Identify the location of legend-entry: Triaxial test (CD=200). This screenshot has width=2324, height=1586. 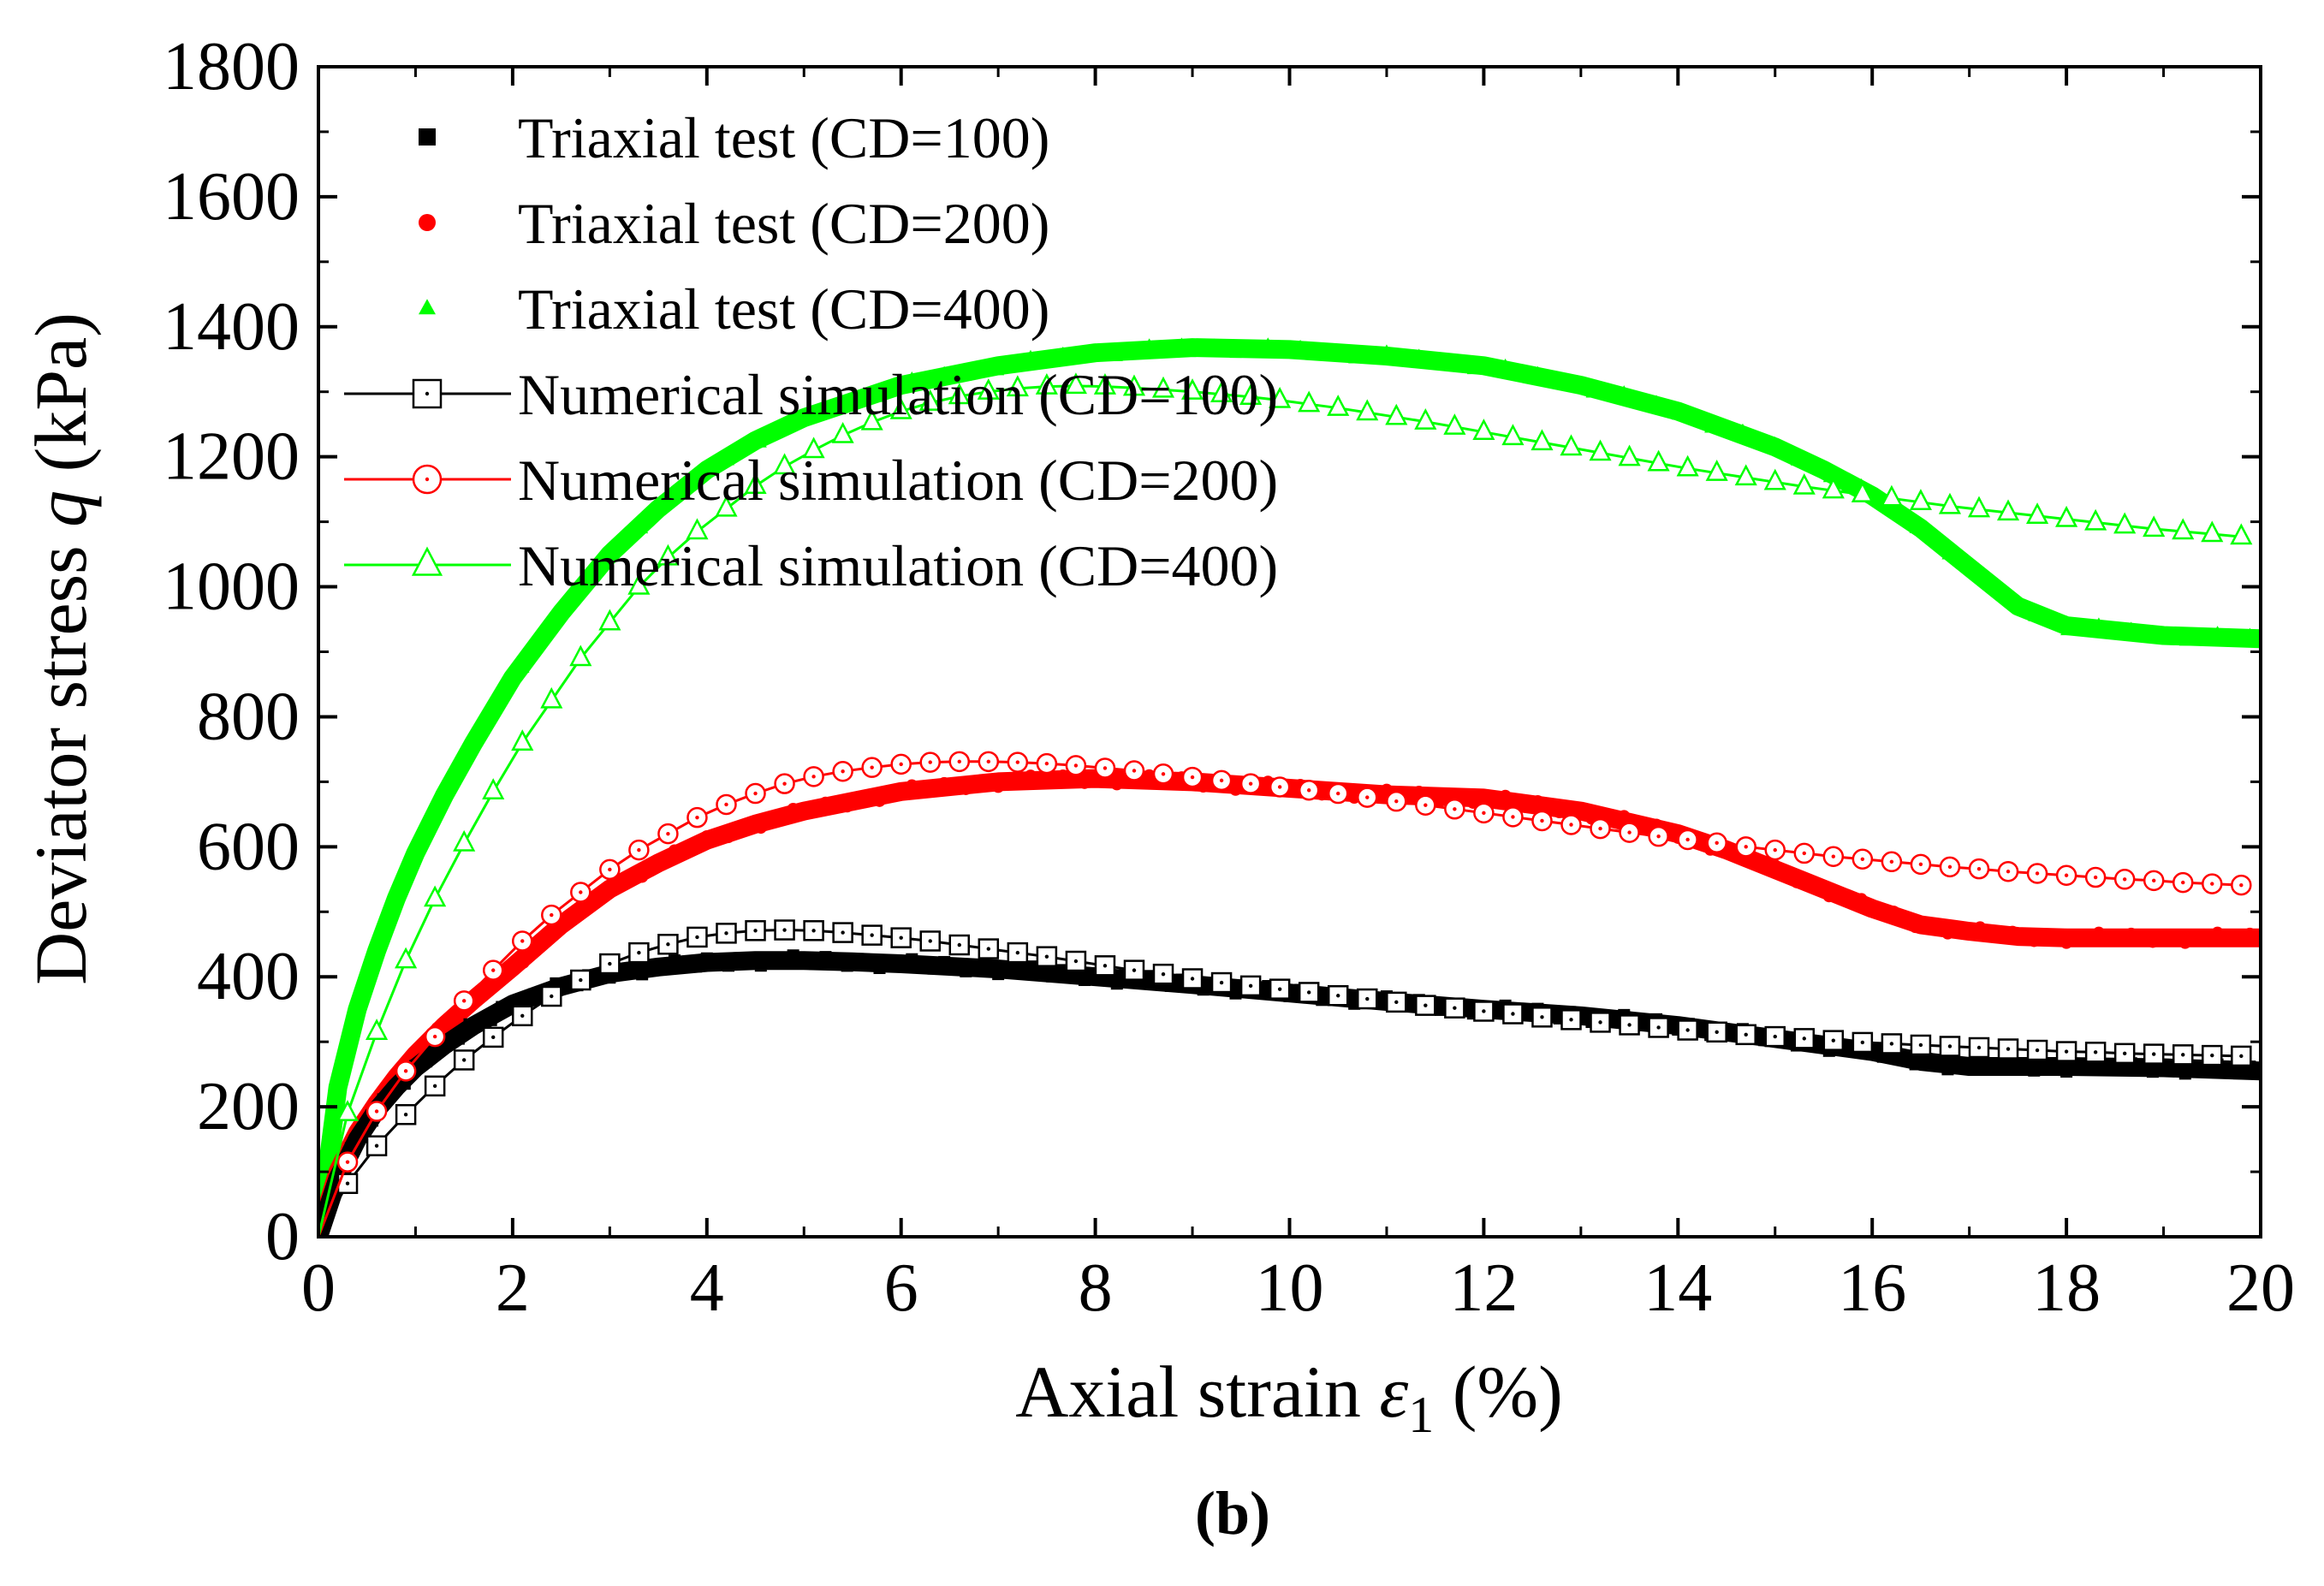
(734, 223).